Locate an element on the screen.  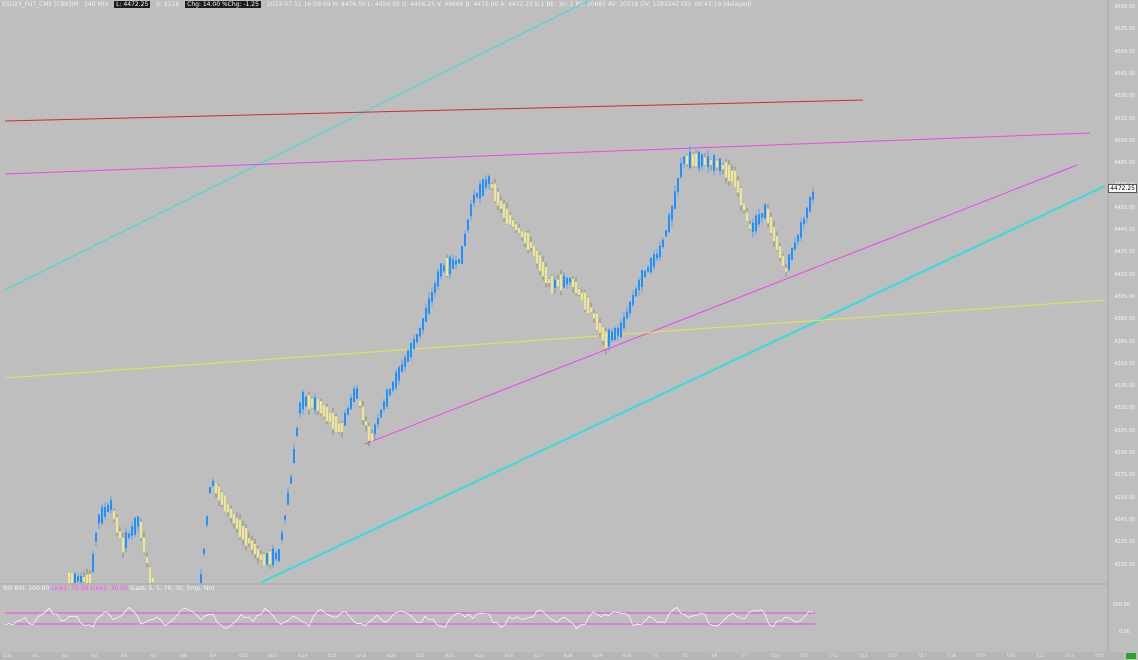
time-axis-label: 7/21 is located at coordinates (1040, 655).